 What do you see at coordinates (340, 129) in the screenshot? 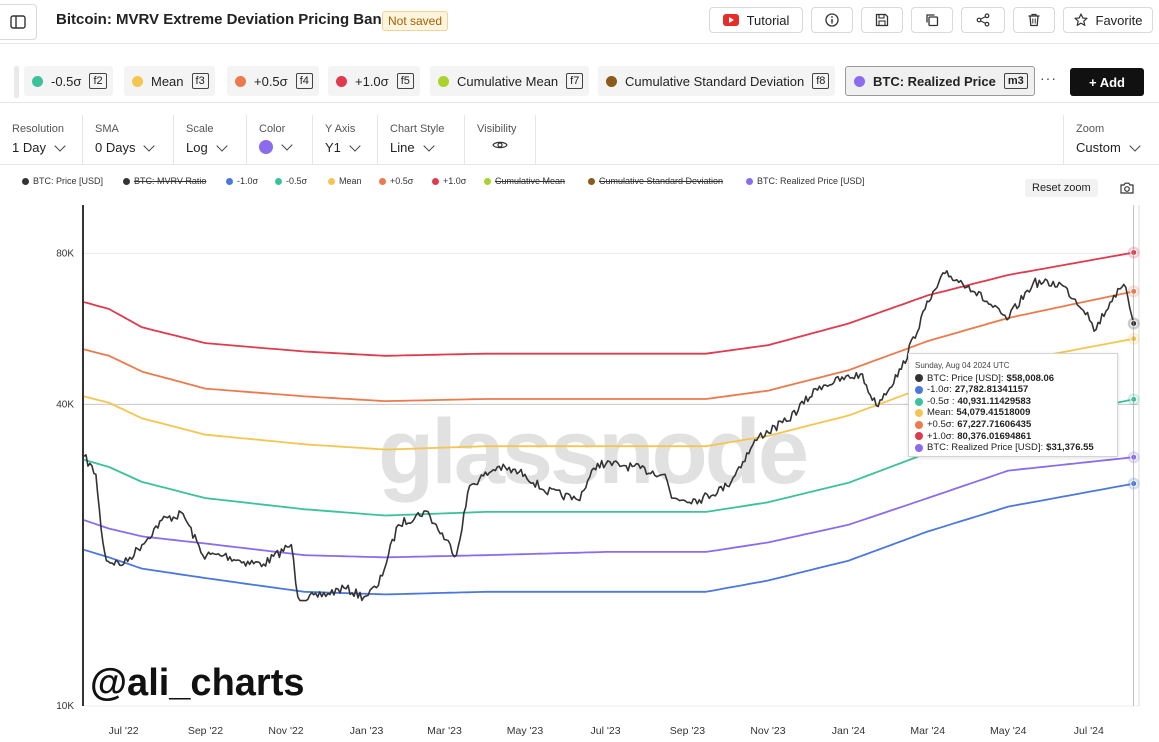
I see `y-axis-label: Y Axis` at bounding box center [340, 129].